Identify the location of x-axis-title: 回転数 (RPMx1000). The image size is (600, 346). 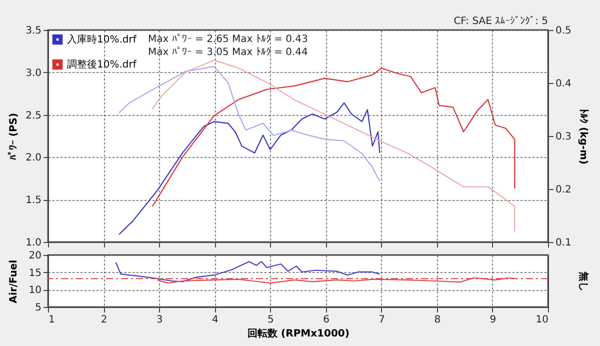
(299, 334).